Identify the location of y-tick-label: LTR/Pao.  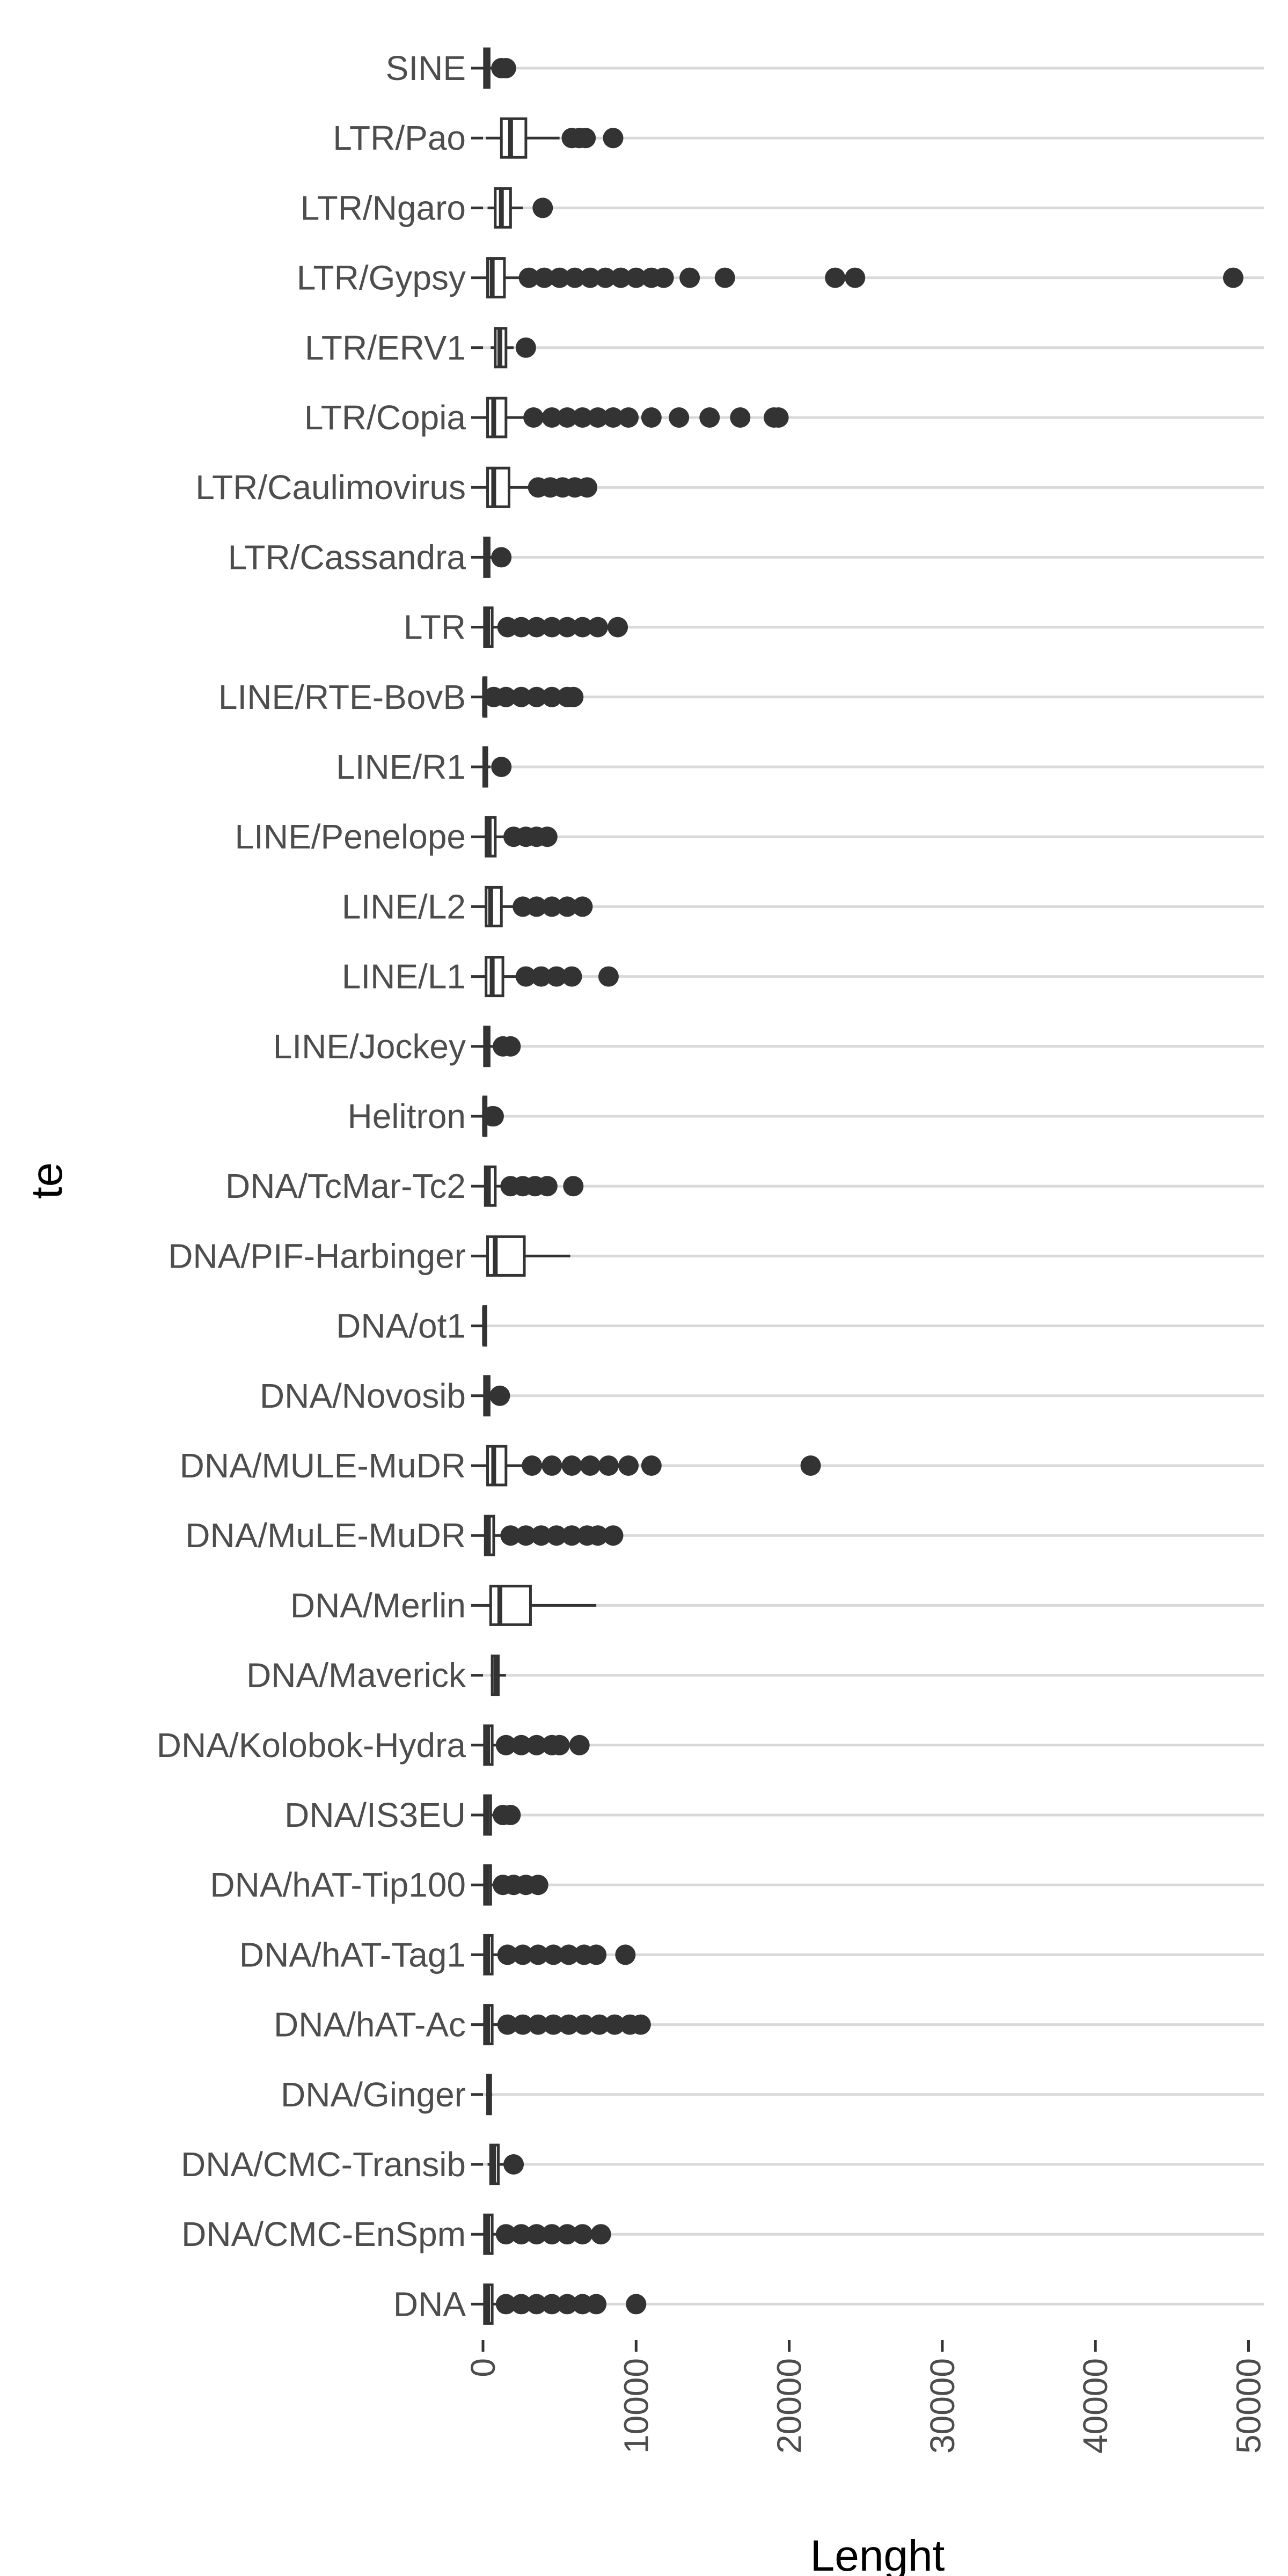
(399, 138).